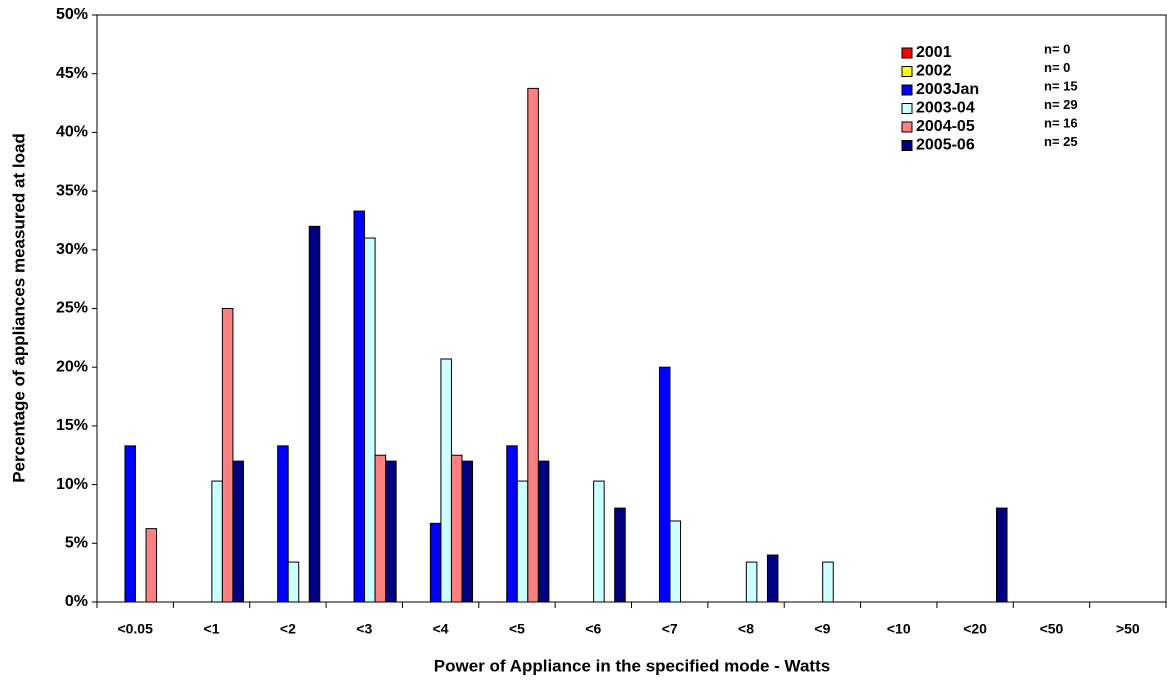 This screenshot has width=1167, height=683. What do you see at coordinates (72, 132) in the screenshot?
I see `y-tick-label: 40%` at bounding box center [72, 132].